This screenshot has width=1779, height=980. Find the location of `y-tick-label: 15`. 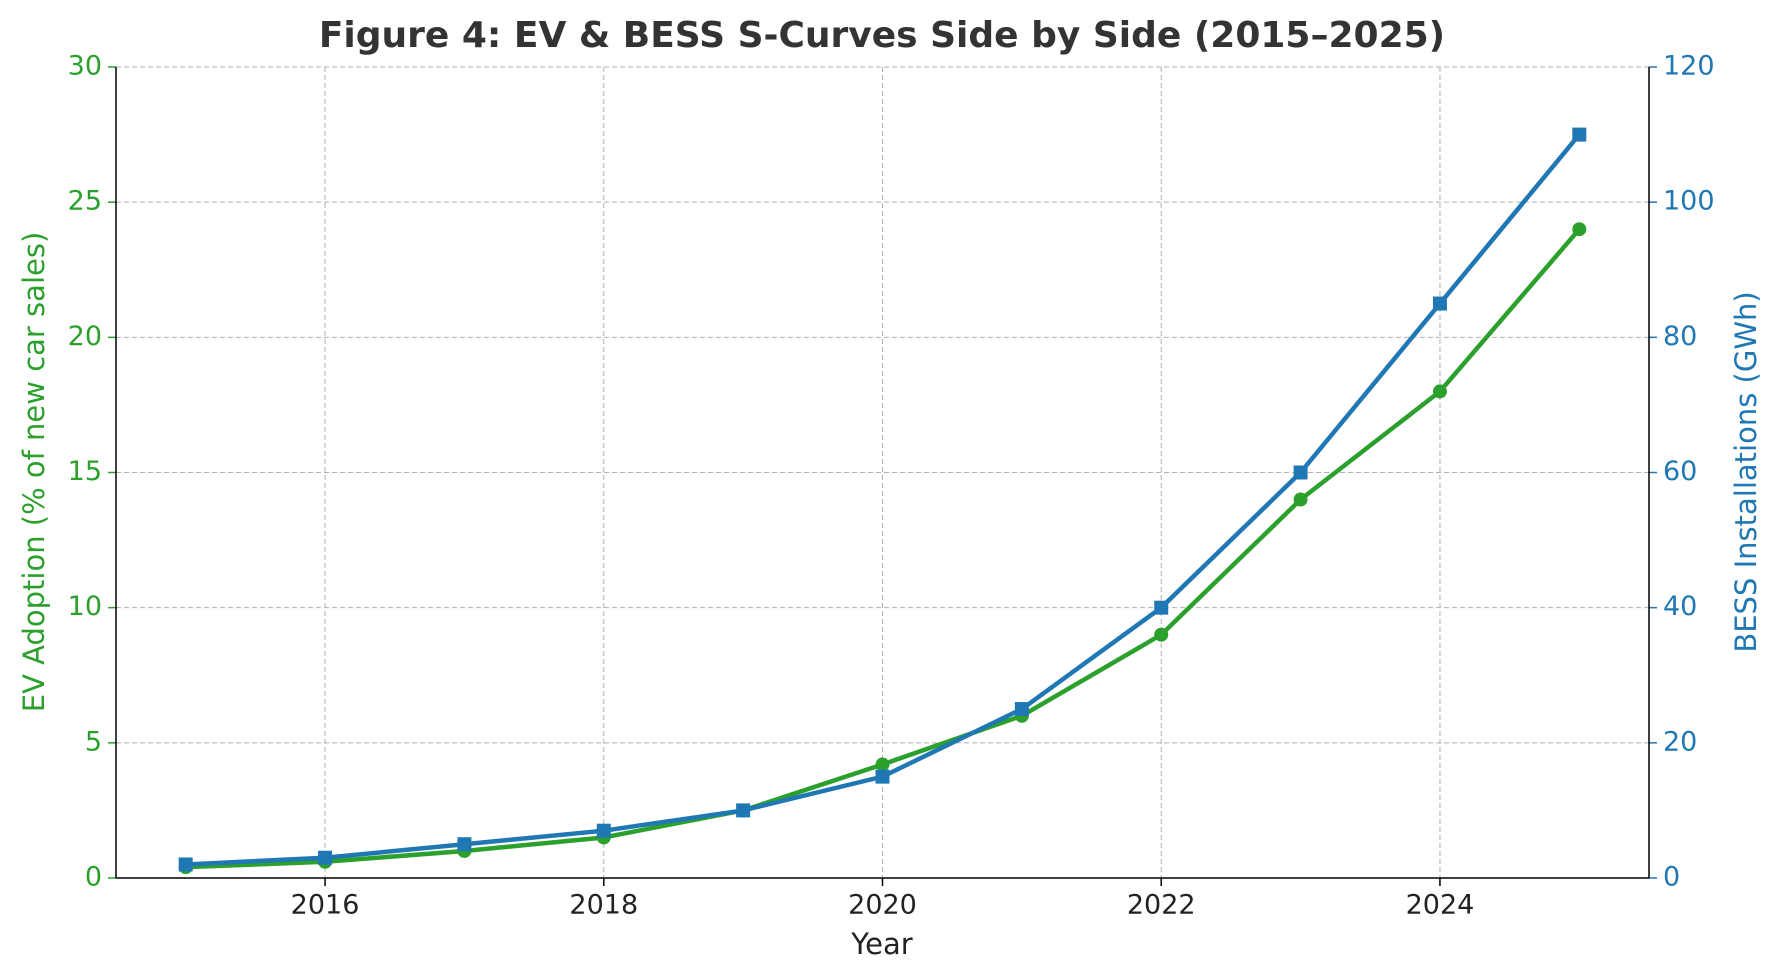

y-tick-label: 15 is located at coordinates (85, 471).